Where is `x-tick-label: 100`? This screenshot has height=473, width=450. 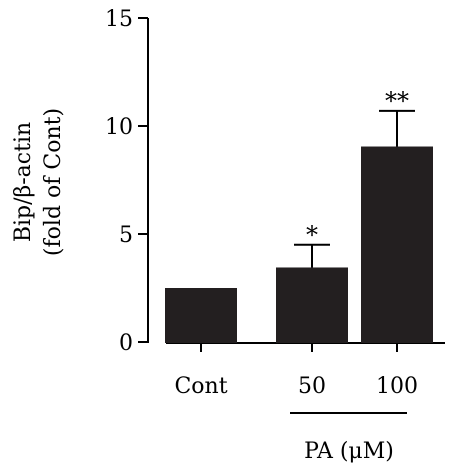 x-tick-label: 100 is located at coordinates (397, 386).